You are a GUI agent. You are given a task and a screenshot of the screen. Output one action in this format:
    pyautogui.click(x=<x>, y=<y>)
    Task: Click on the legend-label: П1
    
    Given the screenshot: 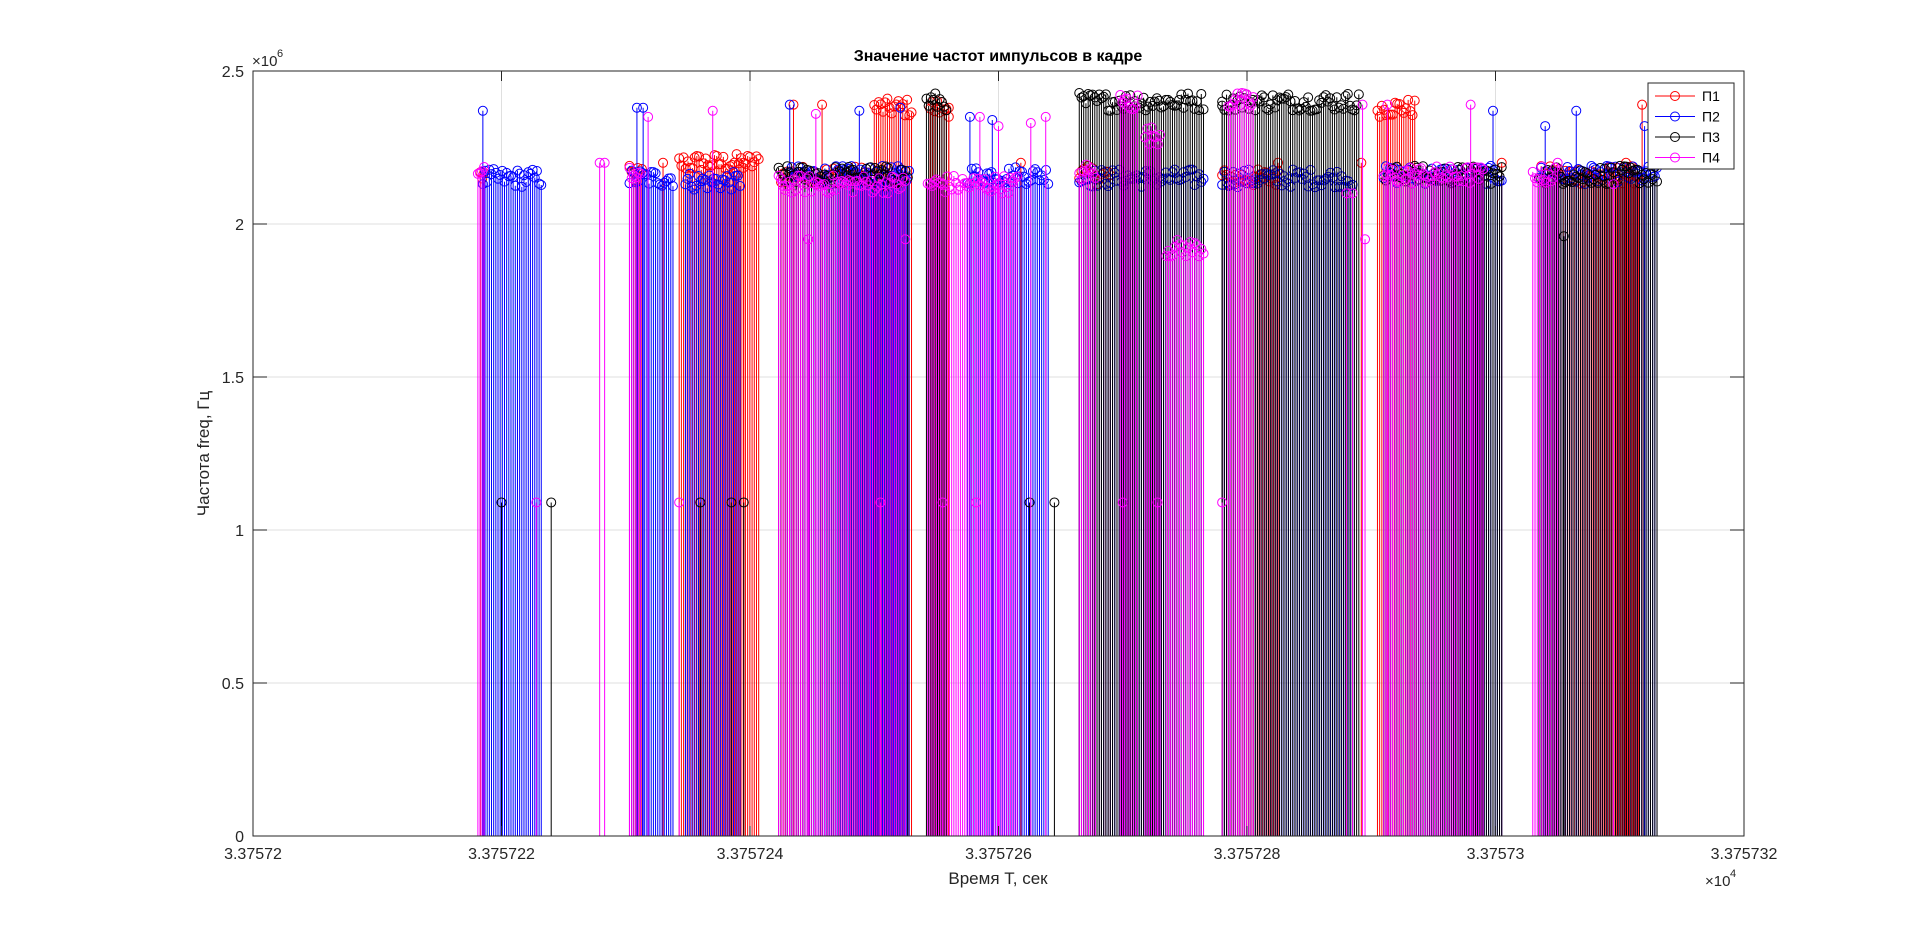 What is the action you would take?
    pyautogui.click(x=1711, y=96)
    